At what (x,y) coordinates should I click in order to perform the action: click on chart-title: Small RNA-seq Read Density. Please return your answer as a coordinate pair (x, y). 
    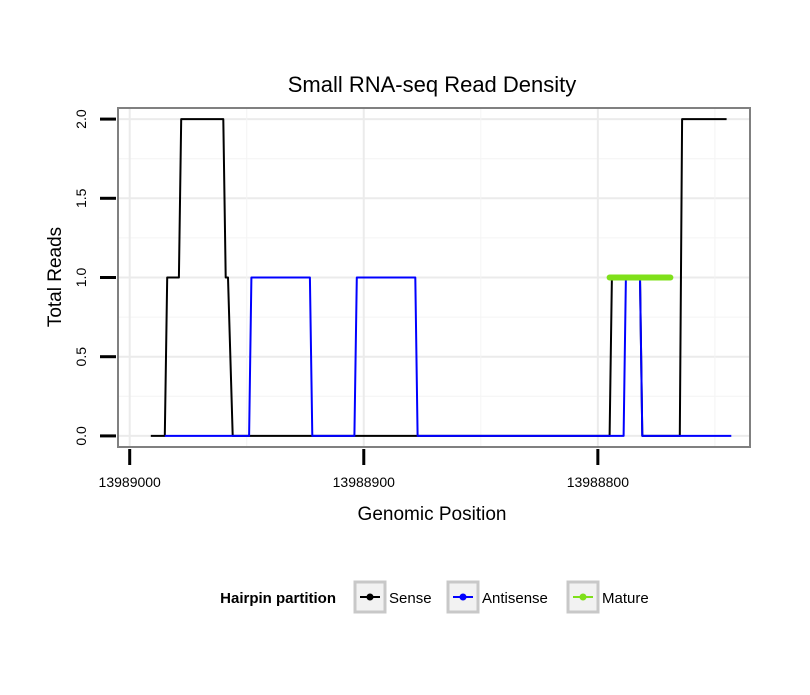
    Looking at the image, I should click on (432, 84).